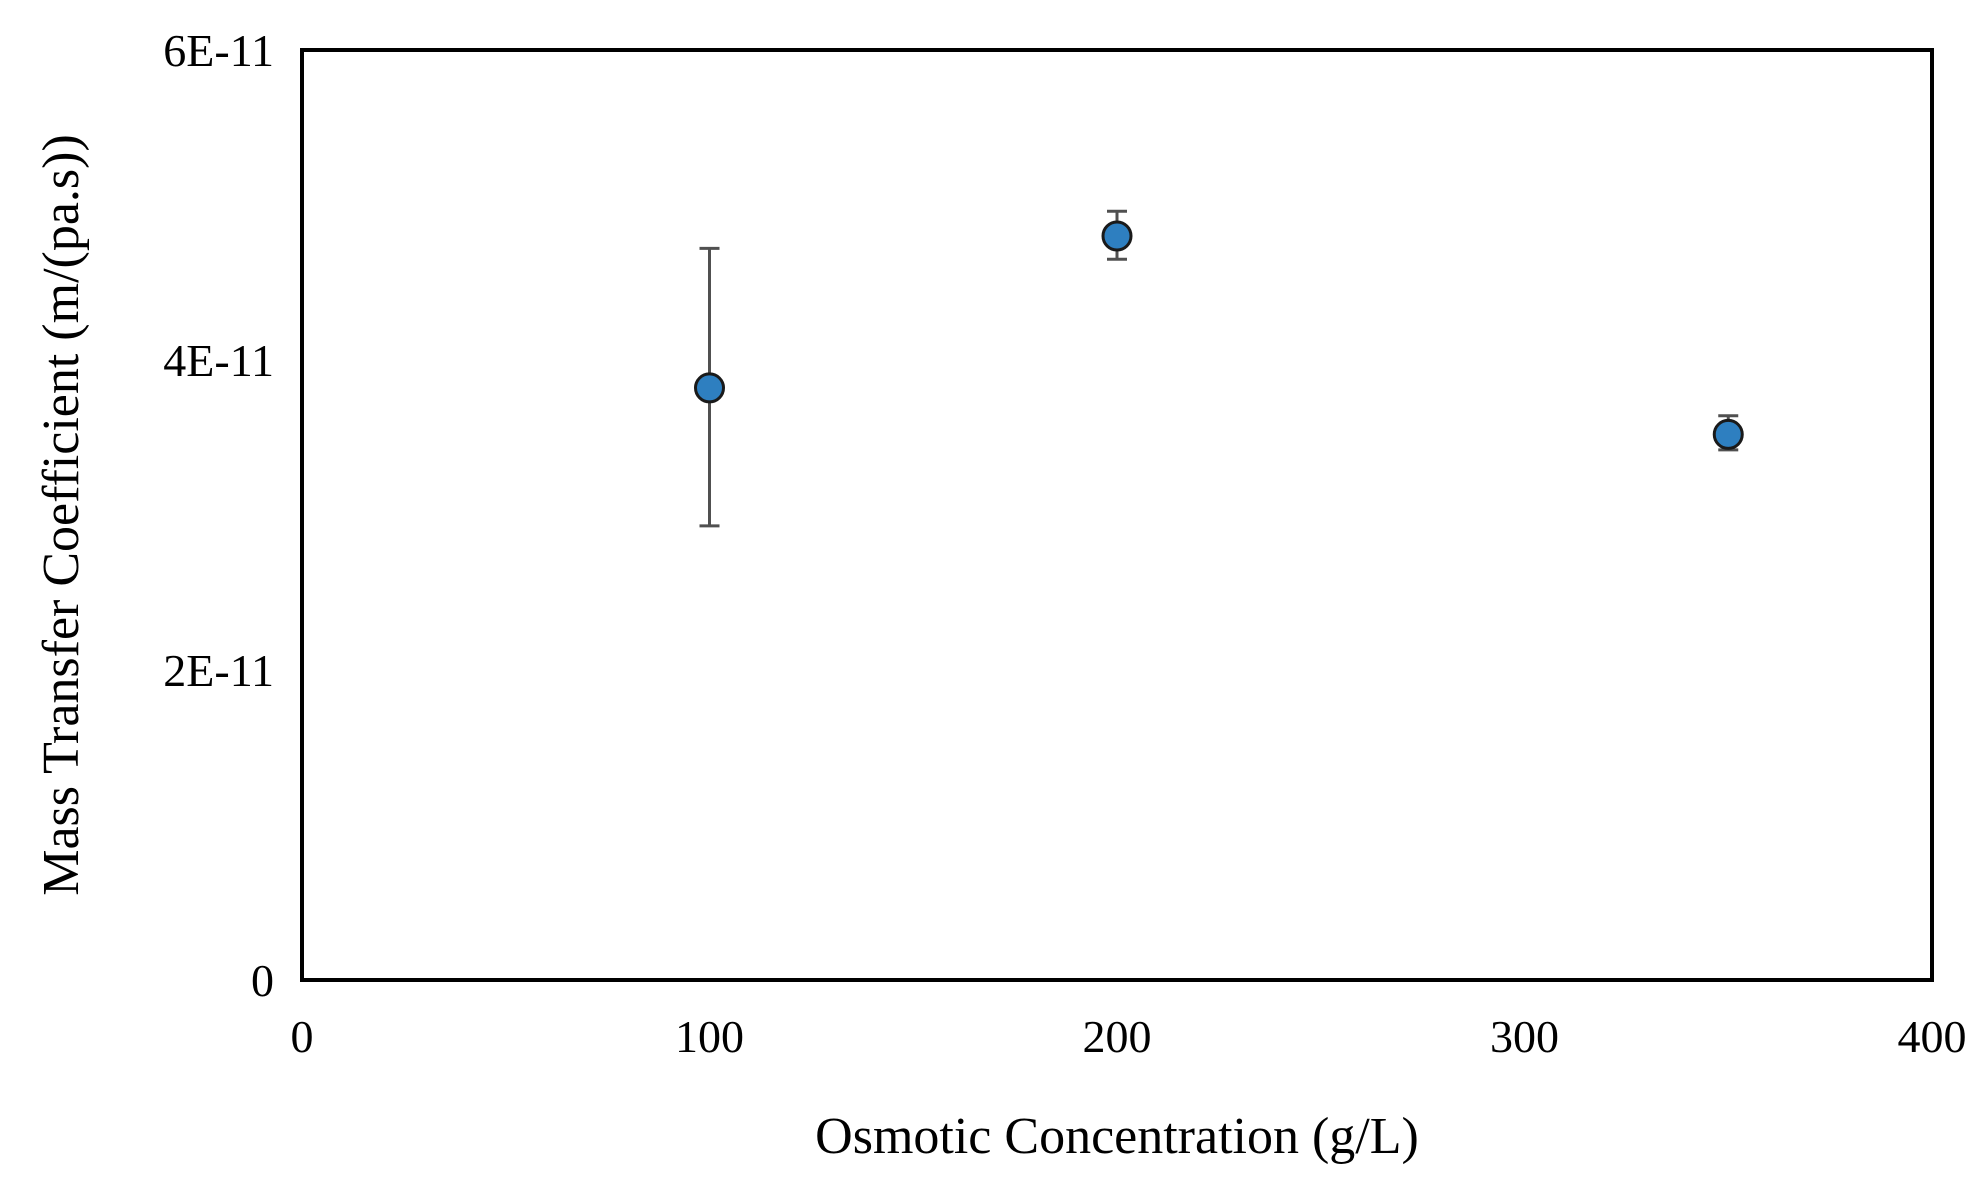 This screenshot has height=1183, width=1986. Describe the element at coordinates (218, 50) in the screenshot. I see `y-tick-label: 6E-11` at that location.